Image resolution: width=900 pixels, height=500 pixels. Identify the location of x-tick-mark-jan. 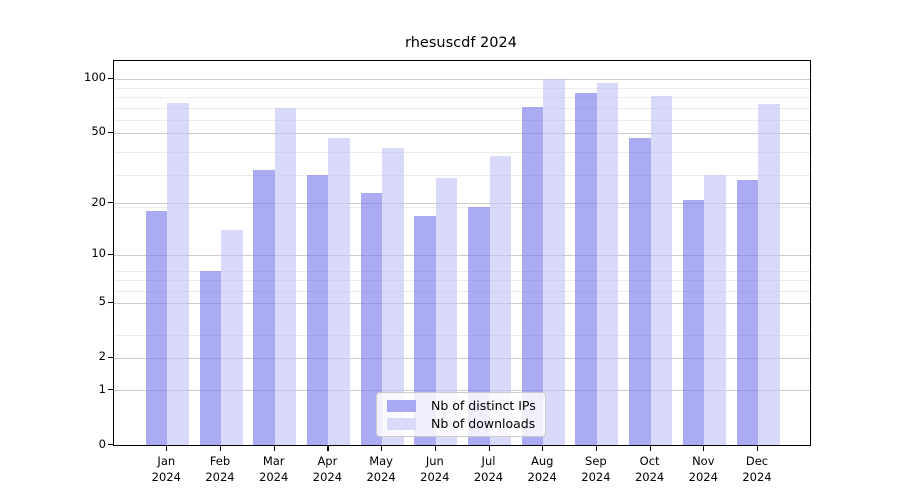
(167, 448).